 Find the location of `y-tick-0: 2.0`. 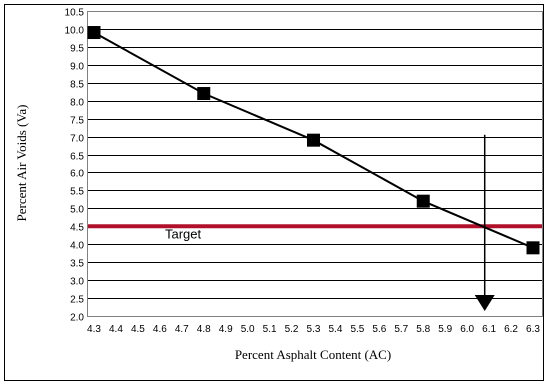

y-tick-0: 2.0 is located at coordinates (77, 318).